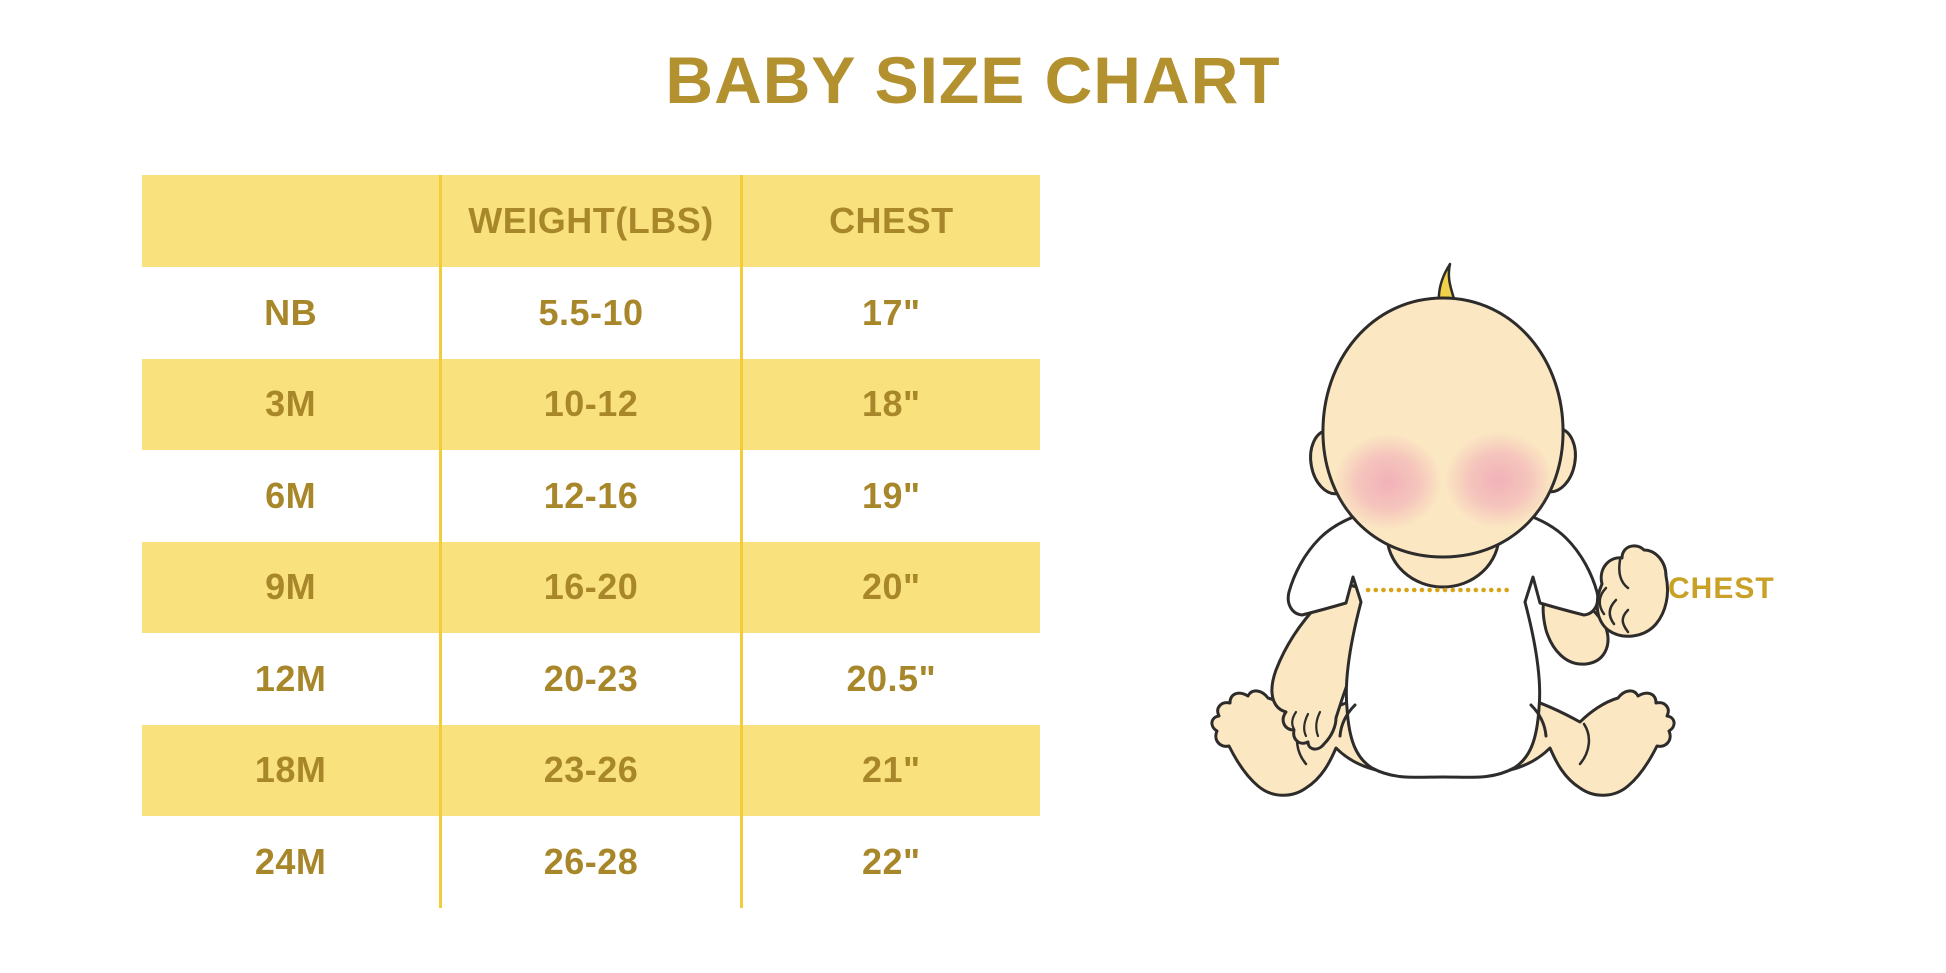 This screenshot has height=973, width=1946. Describe the element at coordinates (973, 80) in the screenshot. I see `page-title: BABY SIZE CHART` at that location.